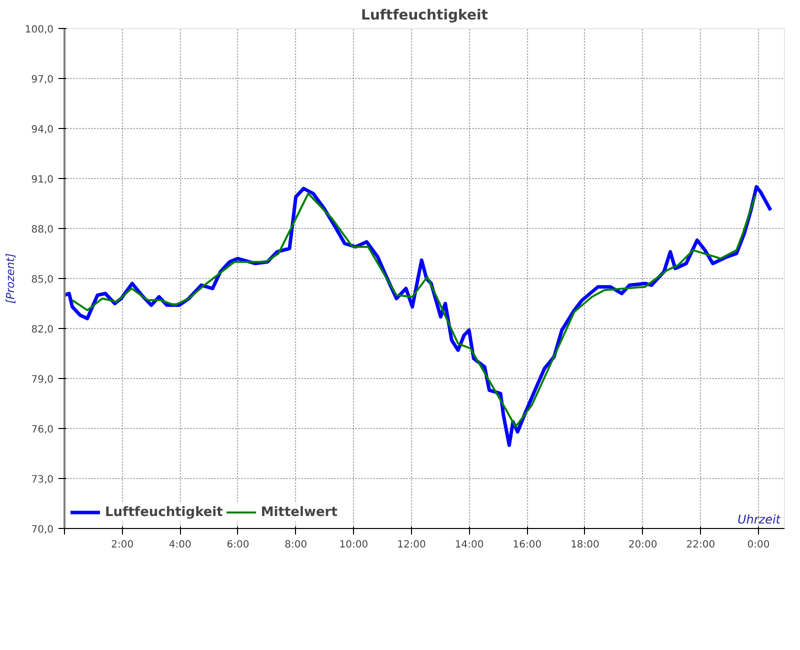 This screenshot has height=650, width=800. What do you see at coordinates (42, 330) in the screenshot?
I see `y-tick-label: 82,0` at bounding box center [42, 330].